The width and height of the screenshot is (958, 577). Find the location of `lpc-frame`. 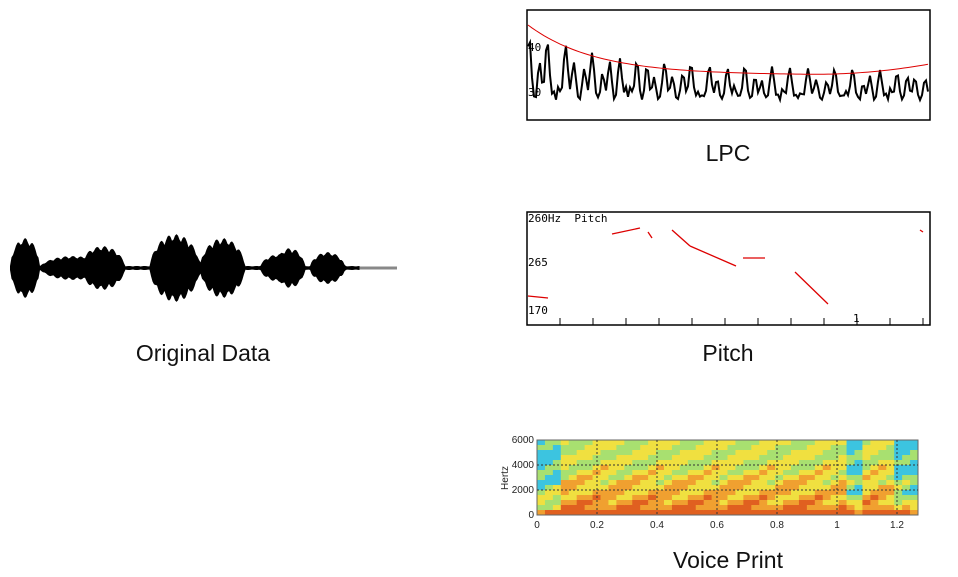

lpc-frame is located at coordinates (728, 65).